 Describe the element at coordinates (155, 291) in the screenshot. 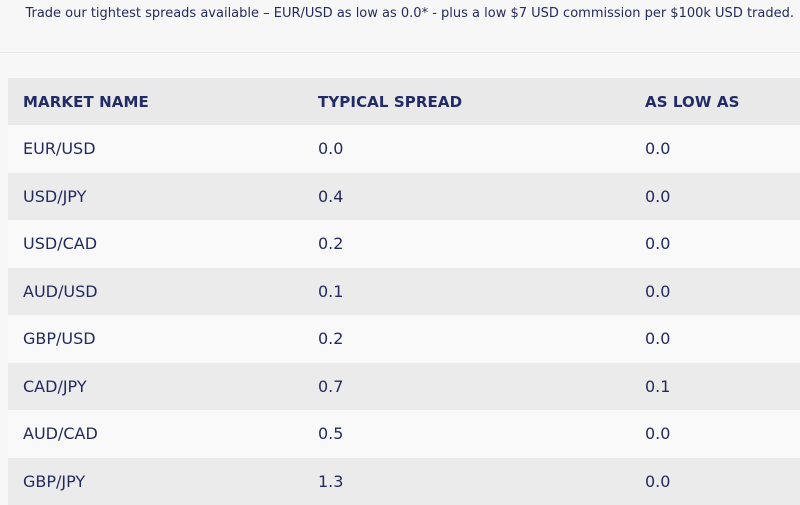

I see `market-name-cell: AUD/USD` at that location.